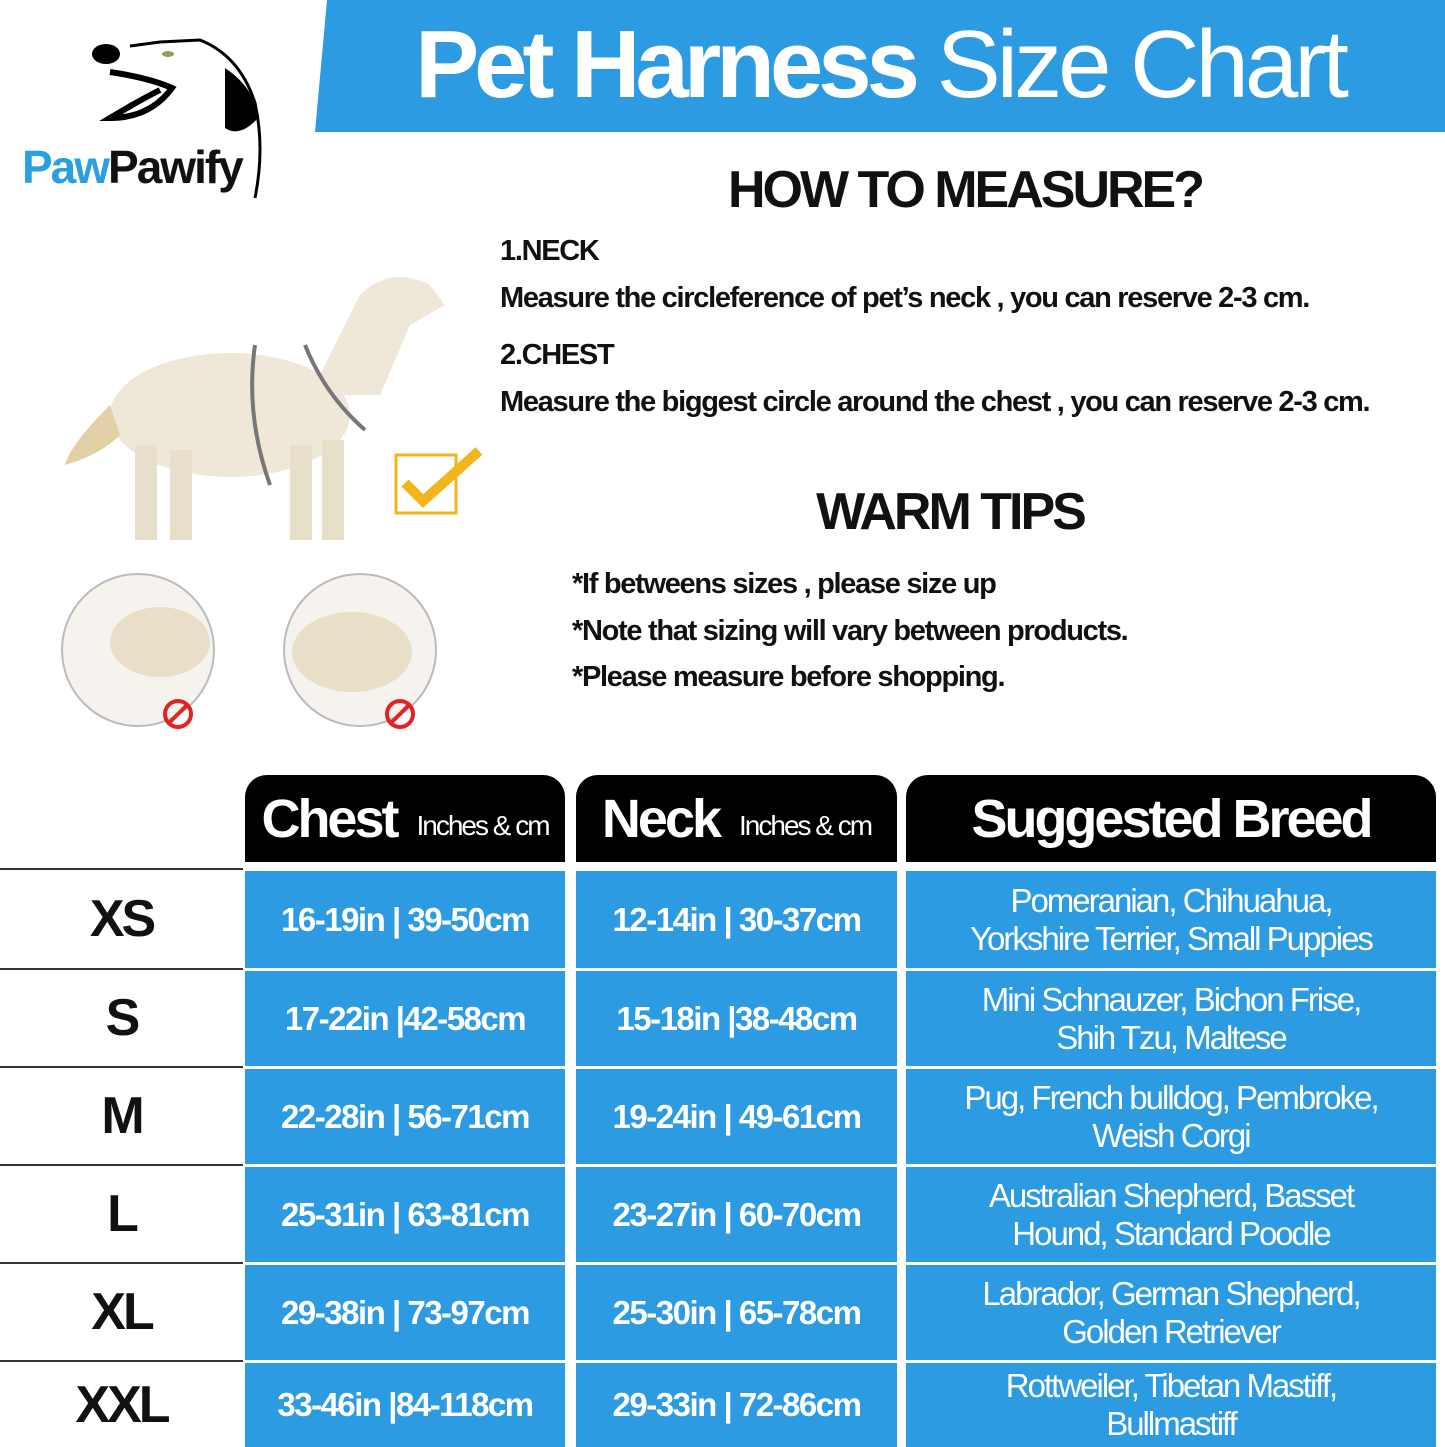  I want to click on neck-value: 15-18in |38-48cm, so click(737, 1018).